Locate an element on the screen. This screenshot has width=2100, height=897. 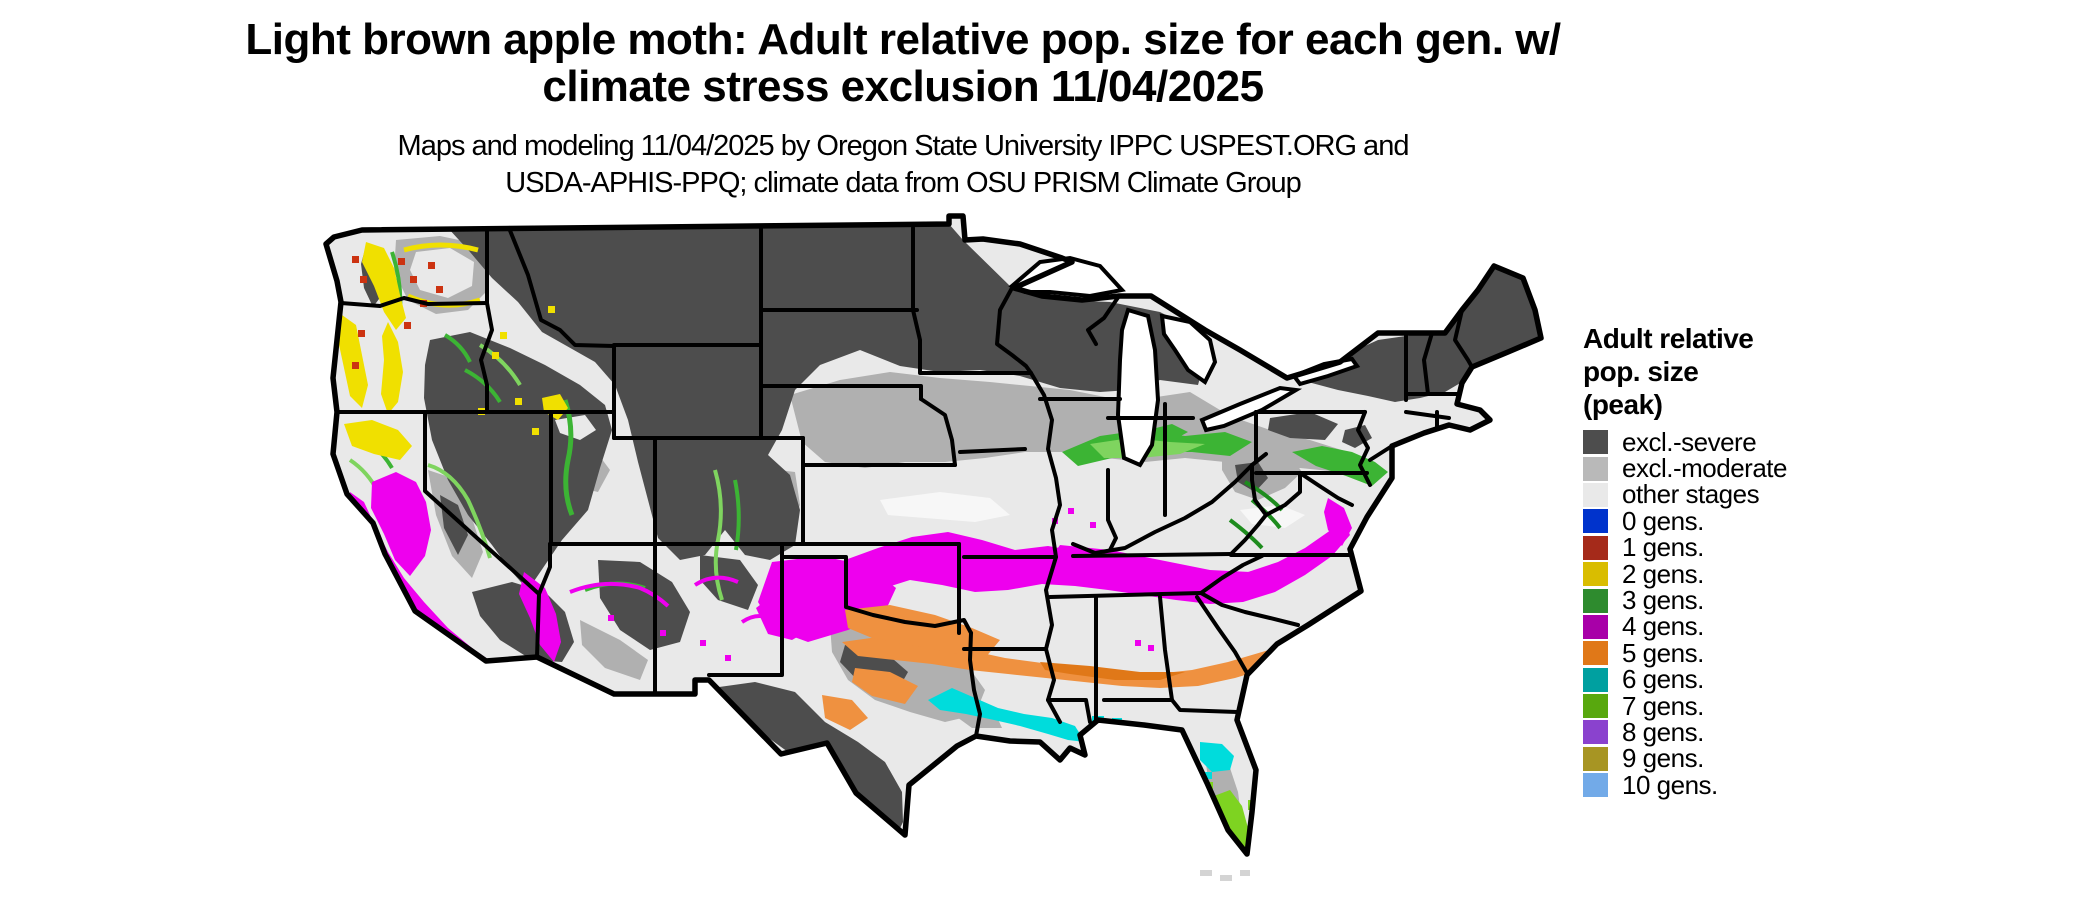
legend-item: 5 gens. is located at coordinates (1685, 652).